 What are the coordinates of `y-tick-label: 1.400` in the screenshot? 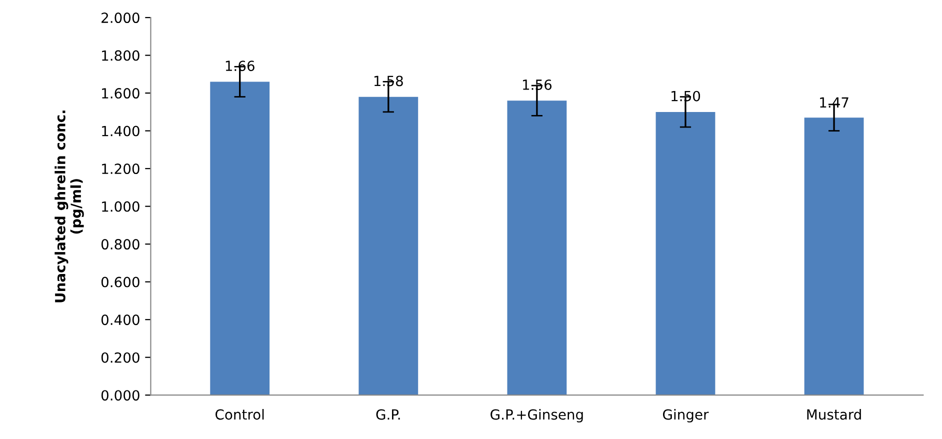 It's located at (121, 131).